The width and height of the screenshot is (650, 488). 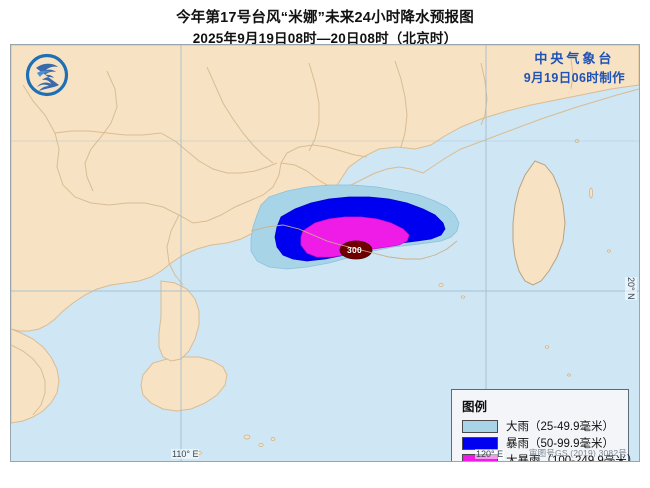 What do you see at coordinates (475, 407) in the screenshot?
I see `legend-title: 图例` at bounding box center [475, 407].